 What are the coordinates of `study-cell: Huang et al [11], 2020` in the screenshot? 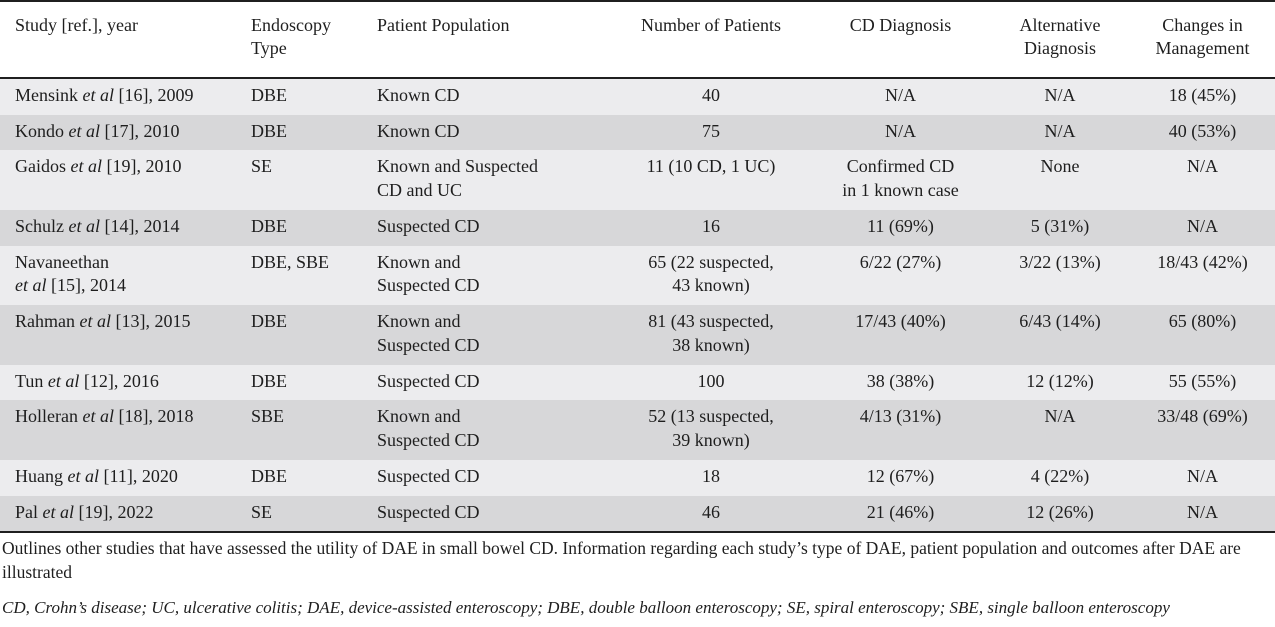 It's located at (122, 478).